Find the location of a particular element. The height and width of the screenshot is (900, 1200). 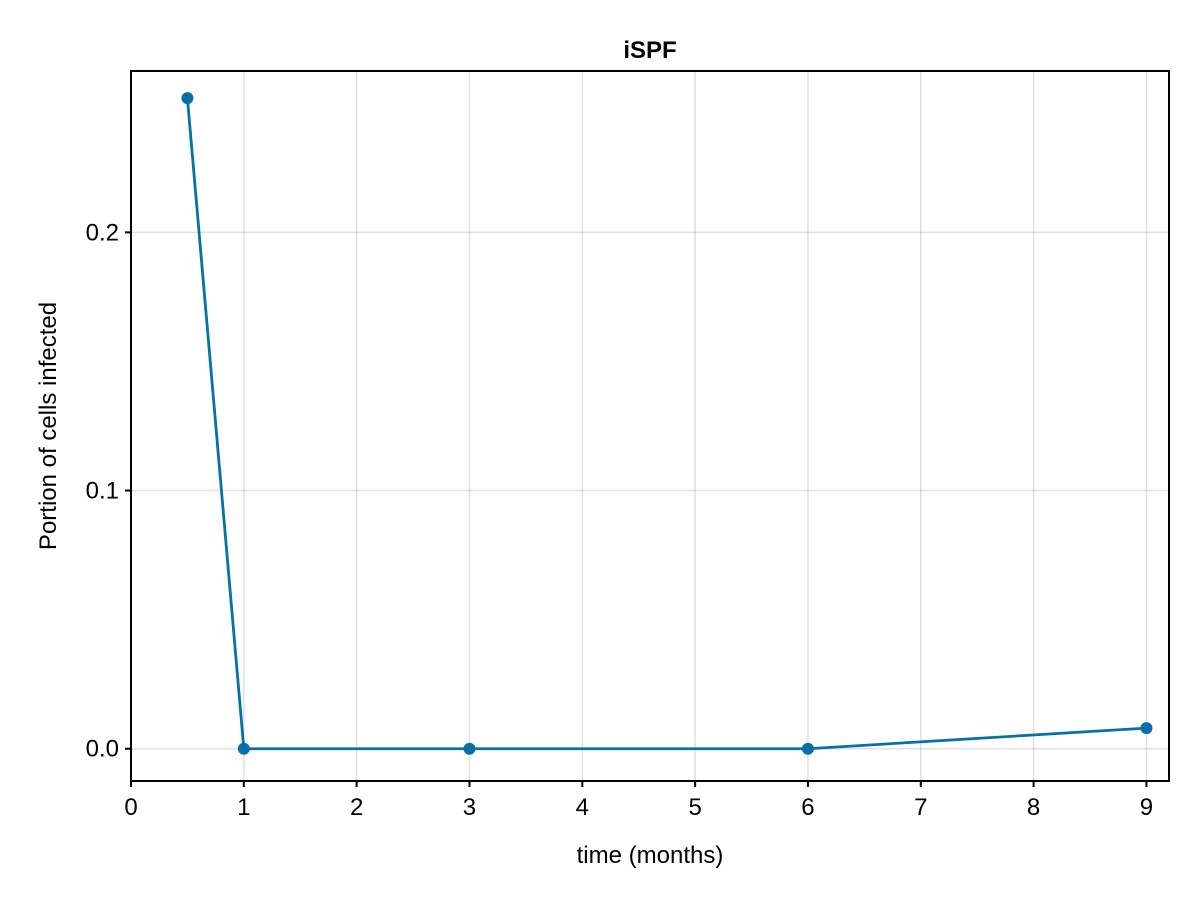

y-tick-label: 0.1 is located at coordinates (102, 491).